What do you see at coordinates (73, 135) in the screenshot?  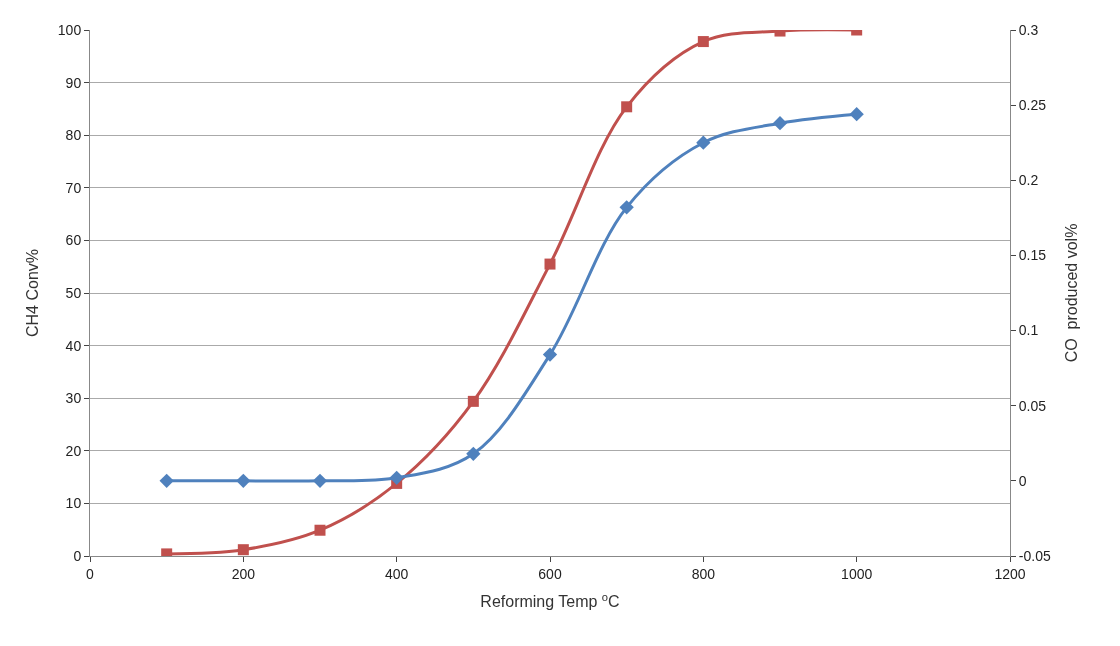 I see `y-tick-label: 80` at bounding box center [73, 135].